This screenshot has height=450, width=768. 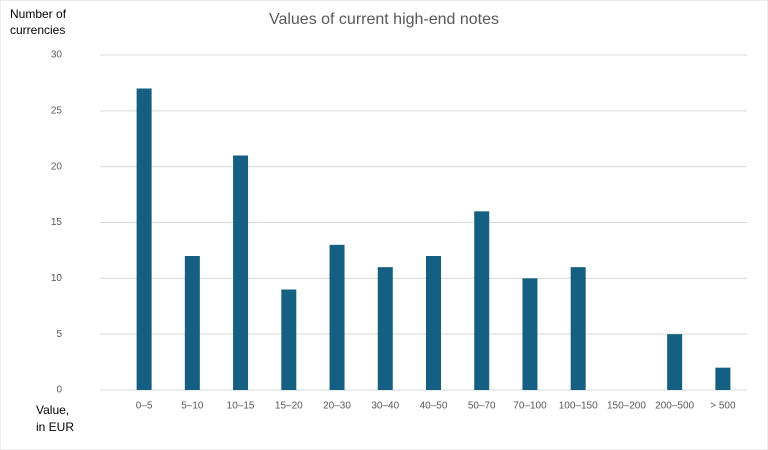 What do you see at coordinates (57, 278) in the screenshot?
I see `y-tick-label: 10` at bounding box center [57, 278].